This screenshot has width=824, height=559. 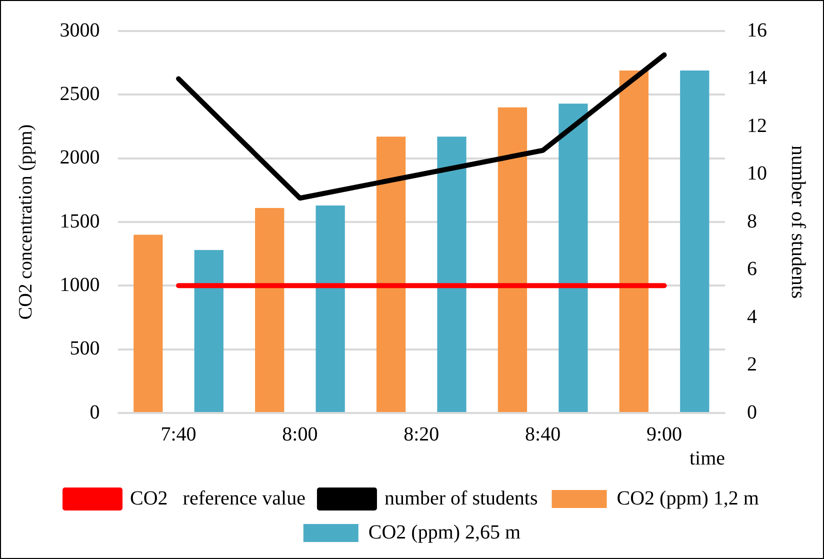 What do you see at coordinates (752, 412) in the screenshot?
I see `y2-tick-label: 0` at bounding box center [752, 412].